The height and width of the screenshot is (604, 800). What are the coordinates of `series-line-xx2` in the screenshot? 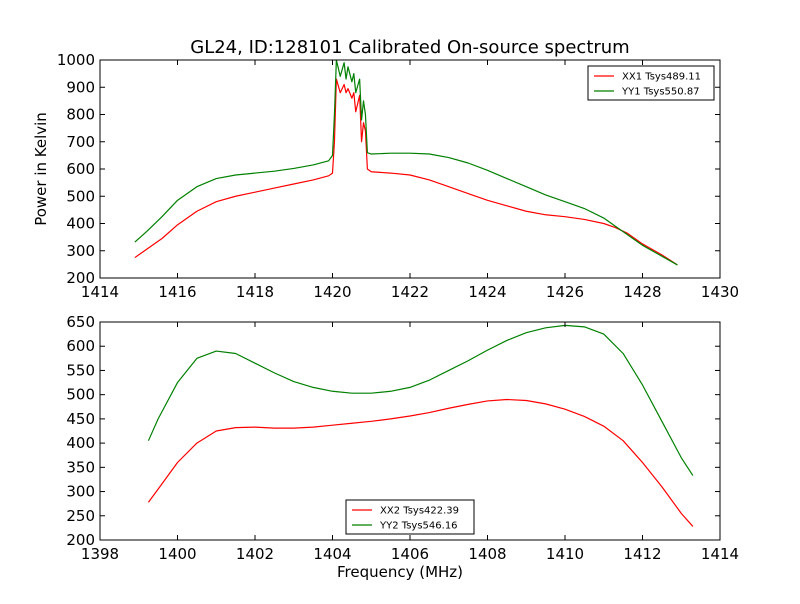 It's located at (420, 462).